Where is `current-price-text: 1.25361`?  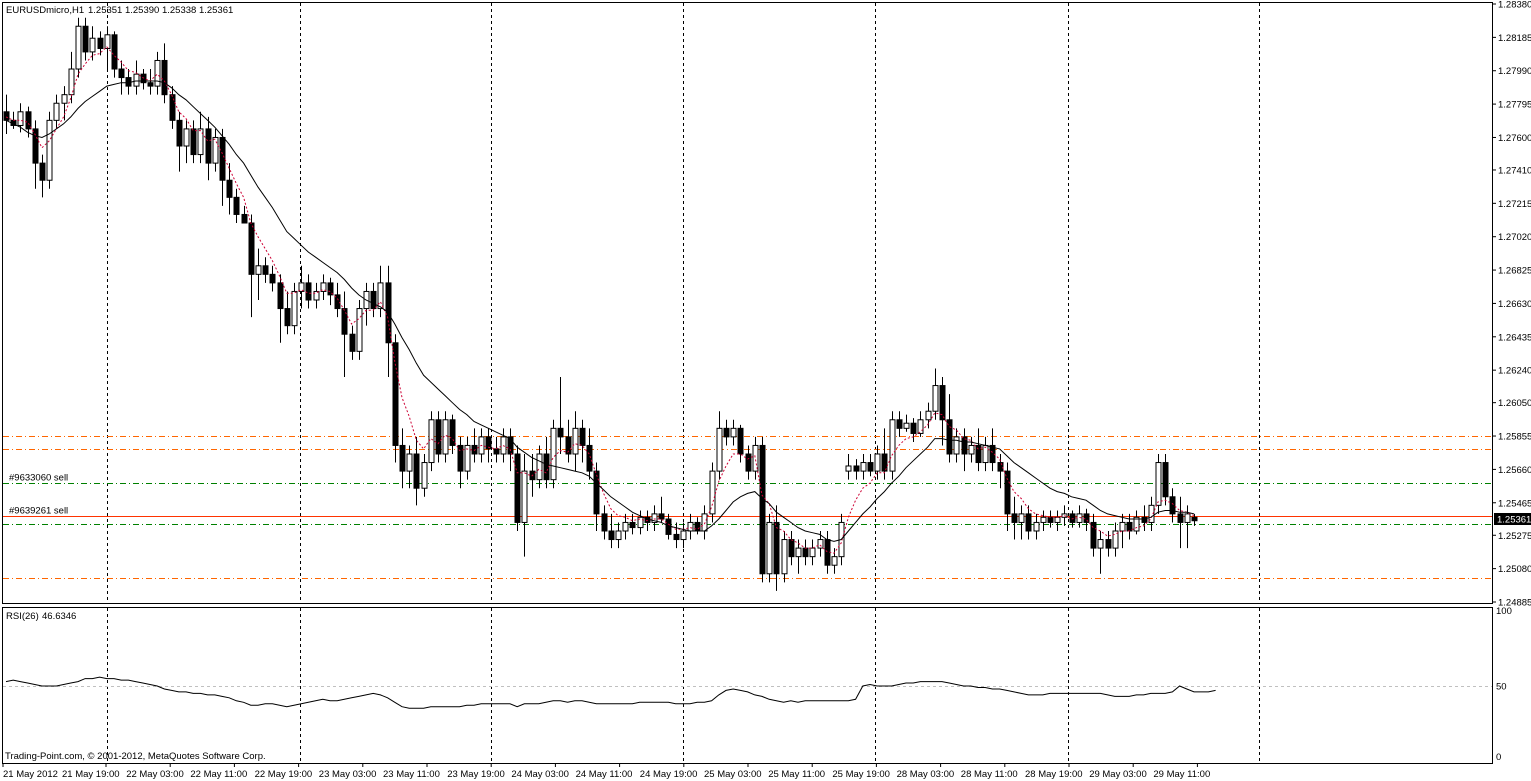
current-price-text: 1.25361 is located at coordinates (1514, 520).